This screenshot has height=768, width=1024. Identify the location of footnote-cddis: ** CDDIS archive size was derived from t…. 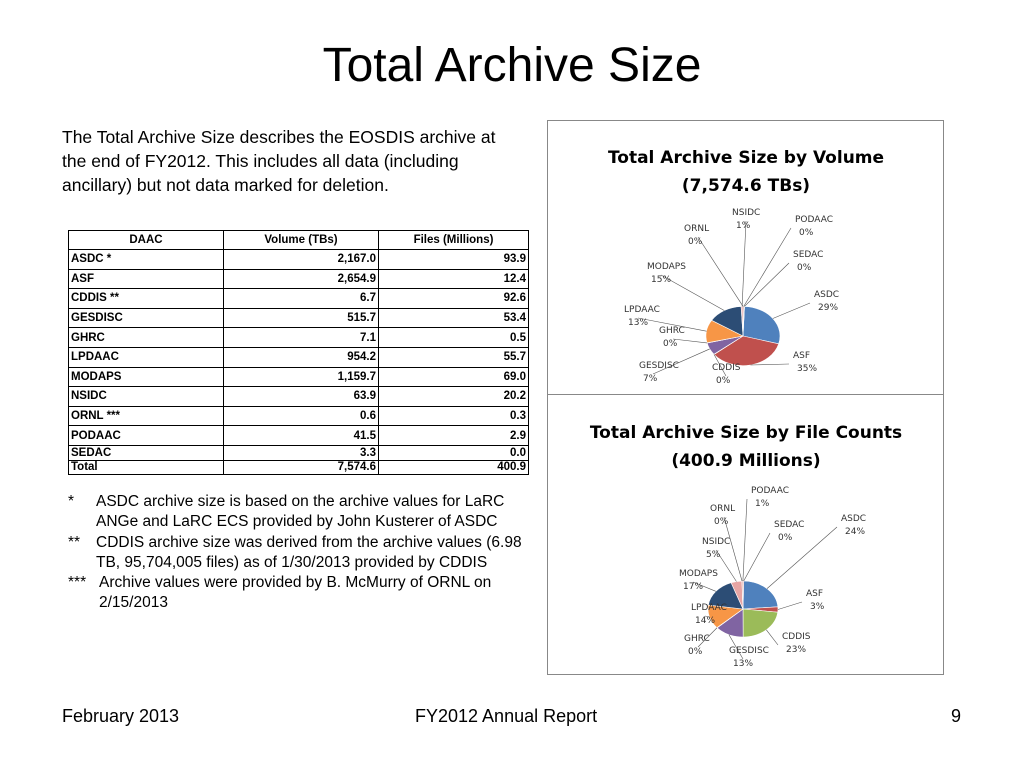
(298, 553).